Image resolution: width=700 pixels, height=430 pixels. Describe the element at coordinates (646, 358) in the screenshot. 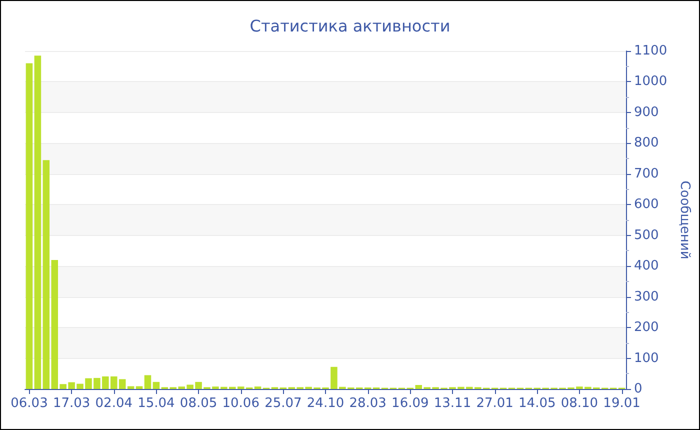

I see `y-tick-label: 100` at that location.